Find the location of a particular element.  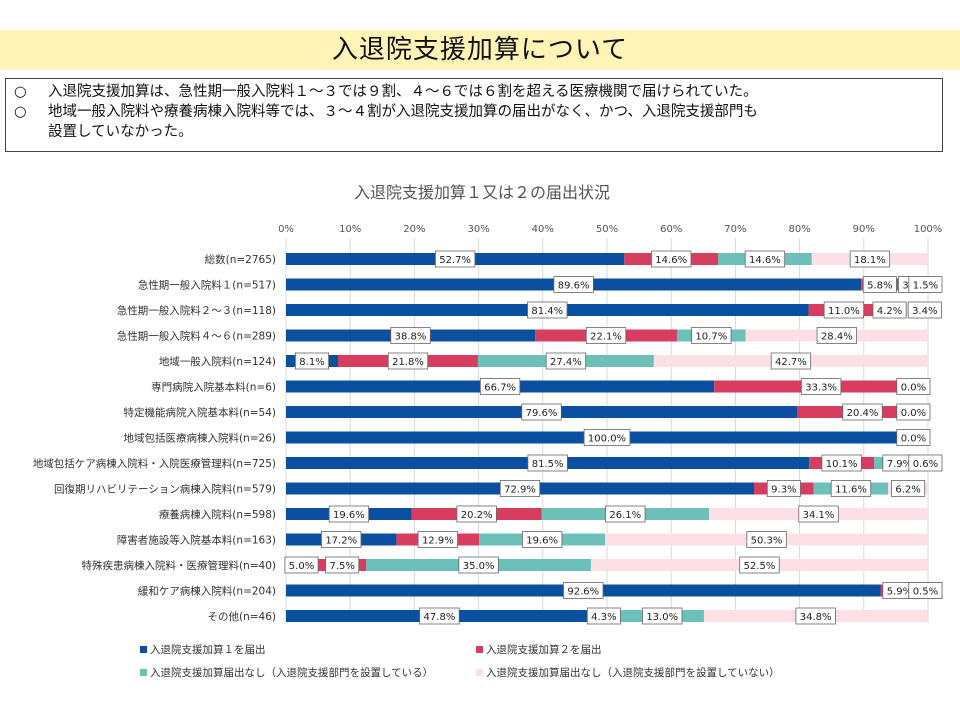

chart-title: 入退院支援加算１又は２の届出状況 is located at coordinates (482, 192).